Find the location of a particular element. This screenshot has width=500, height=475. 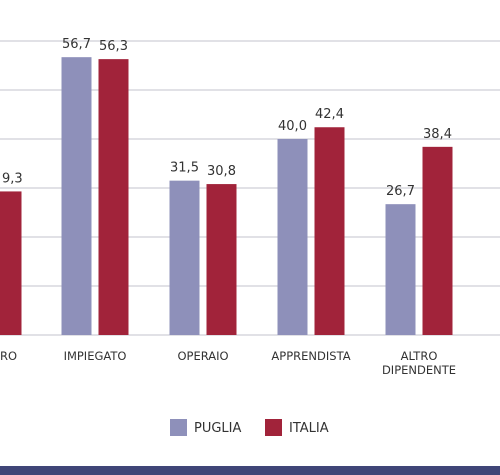

category-label-line: DIPENDENTE is located at coordinates (419, 370).